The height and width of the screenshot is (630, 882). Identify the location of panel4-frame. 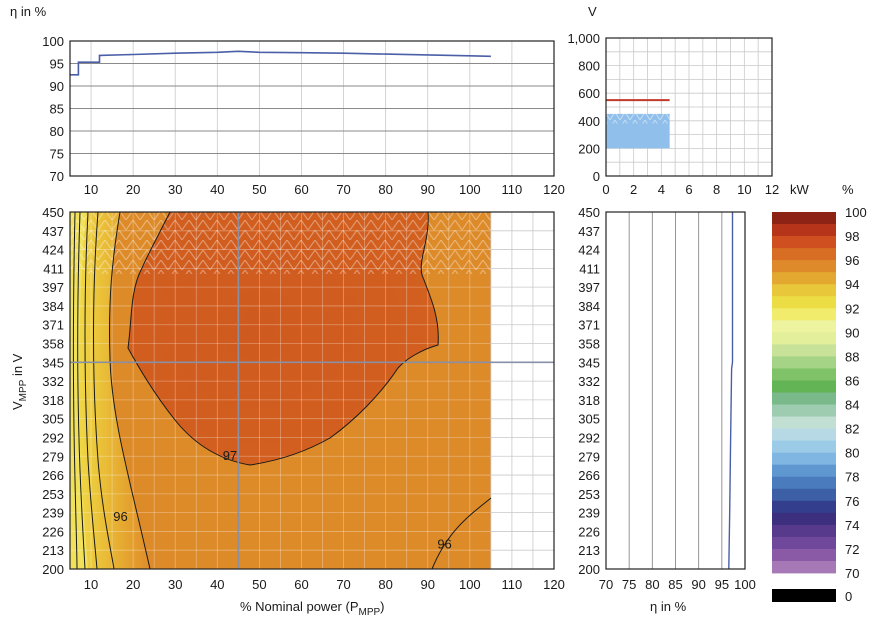
(675, 390).